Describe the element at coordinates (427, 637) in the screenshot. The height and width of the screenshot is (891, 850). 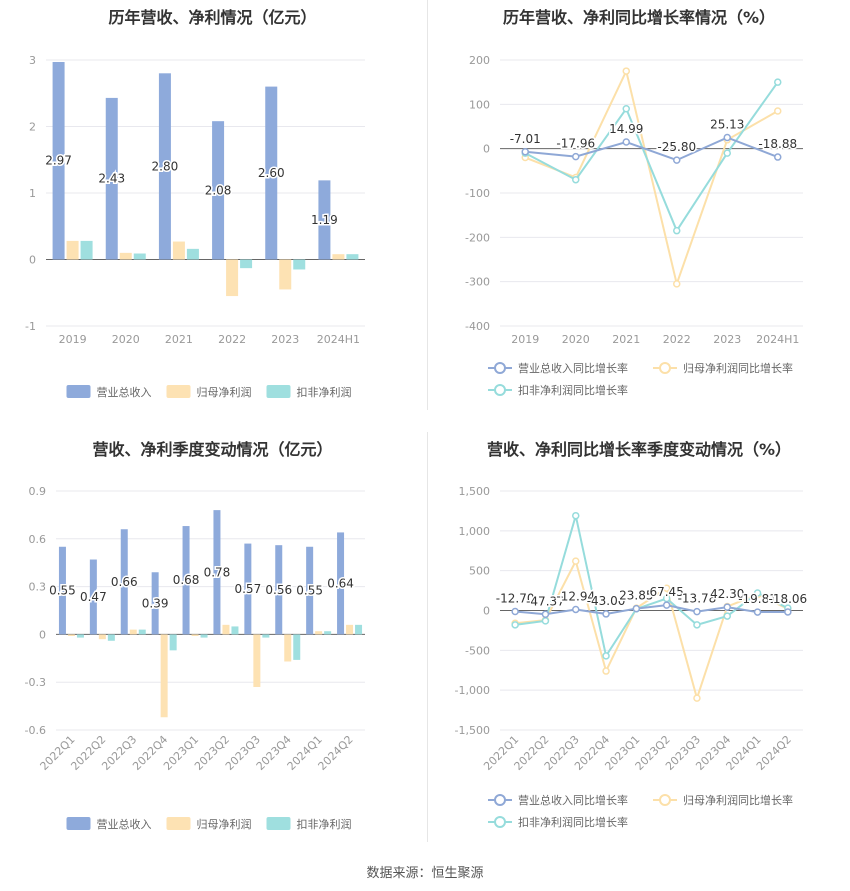
I see `panel-divider-bottom` at that location.